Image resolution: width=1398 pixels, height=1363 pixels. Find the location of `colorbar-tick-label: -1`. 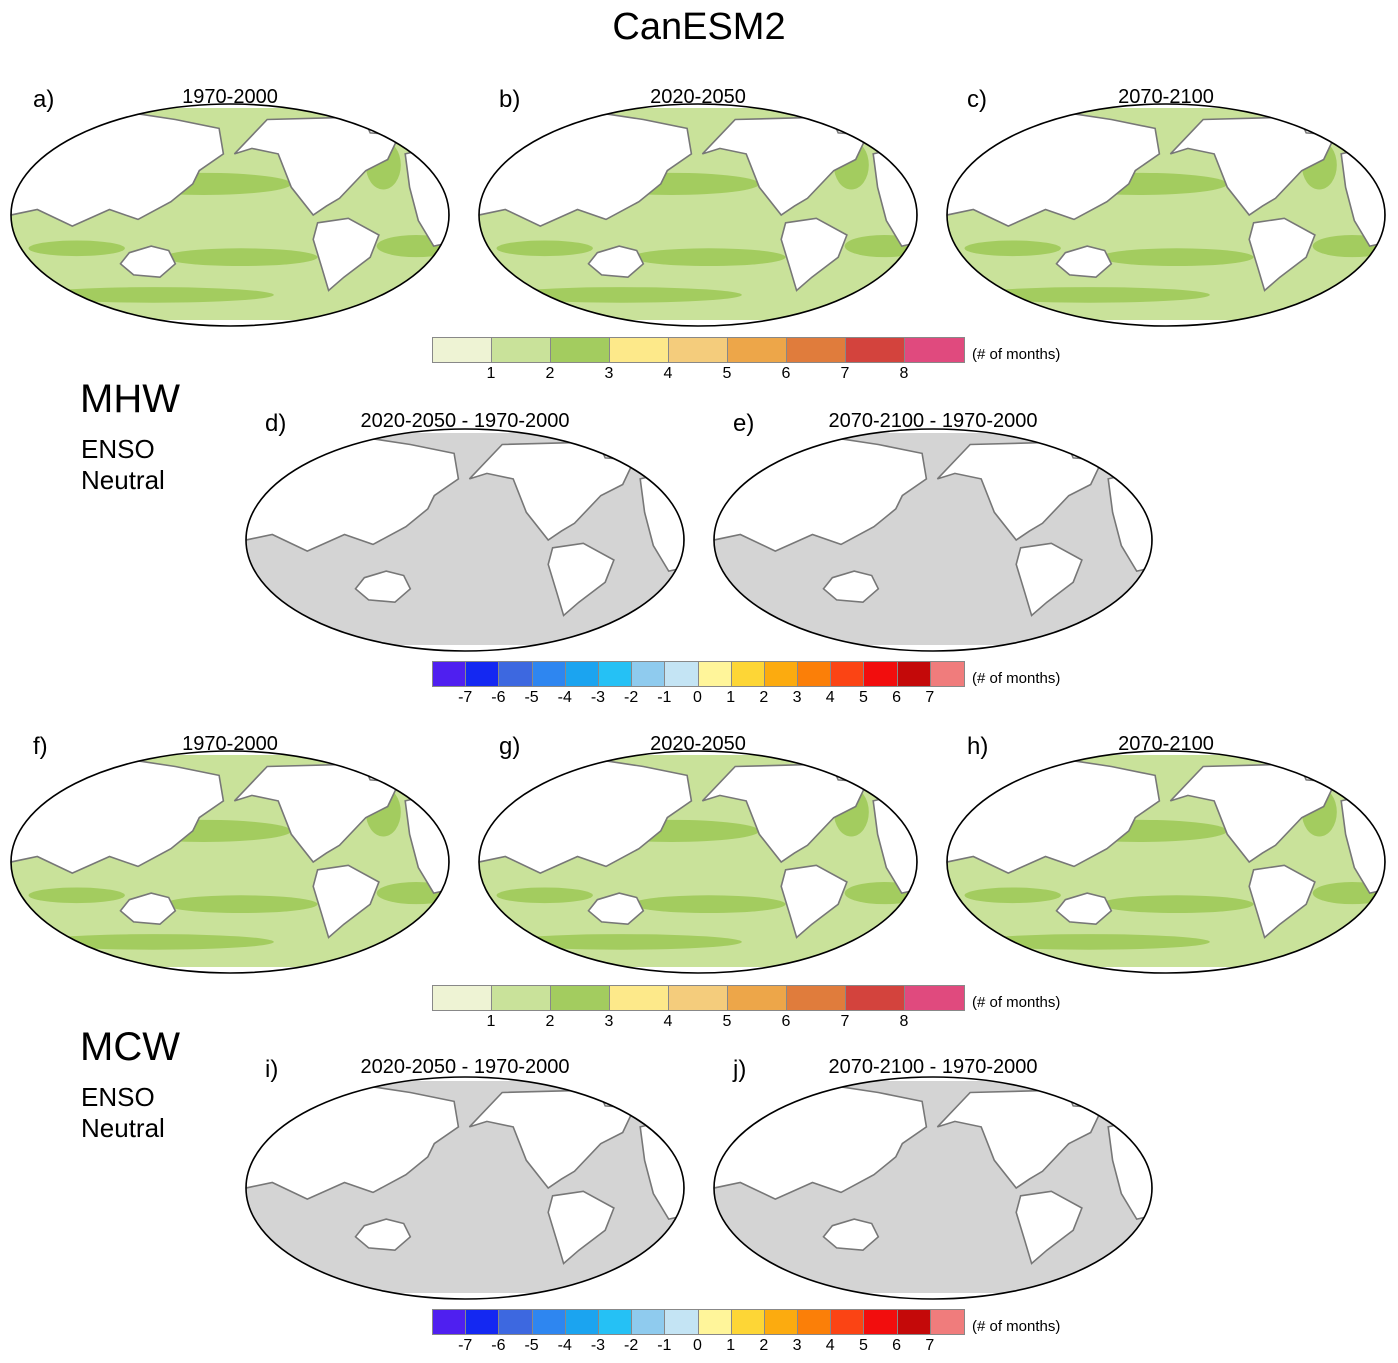

colorbar-tick-label: -1 is located at coordinates (664, 697).